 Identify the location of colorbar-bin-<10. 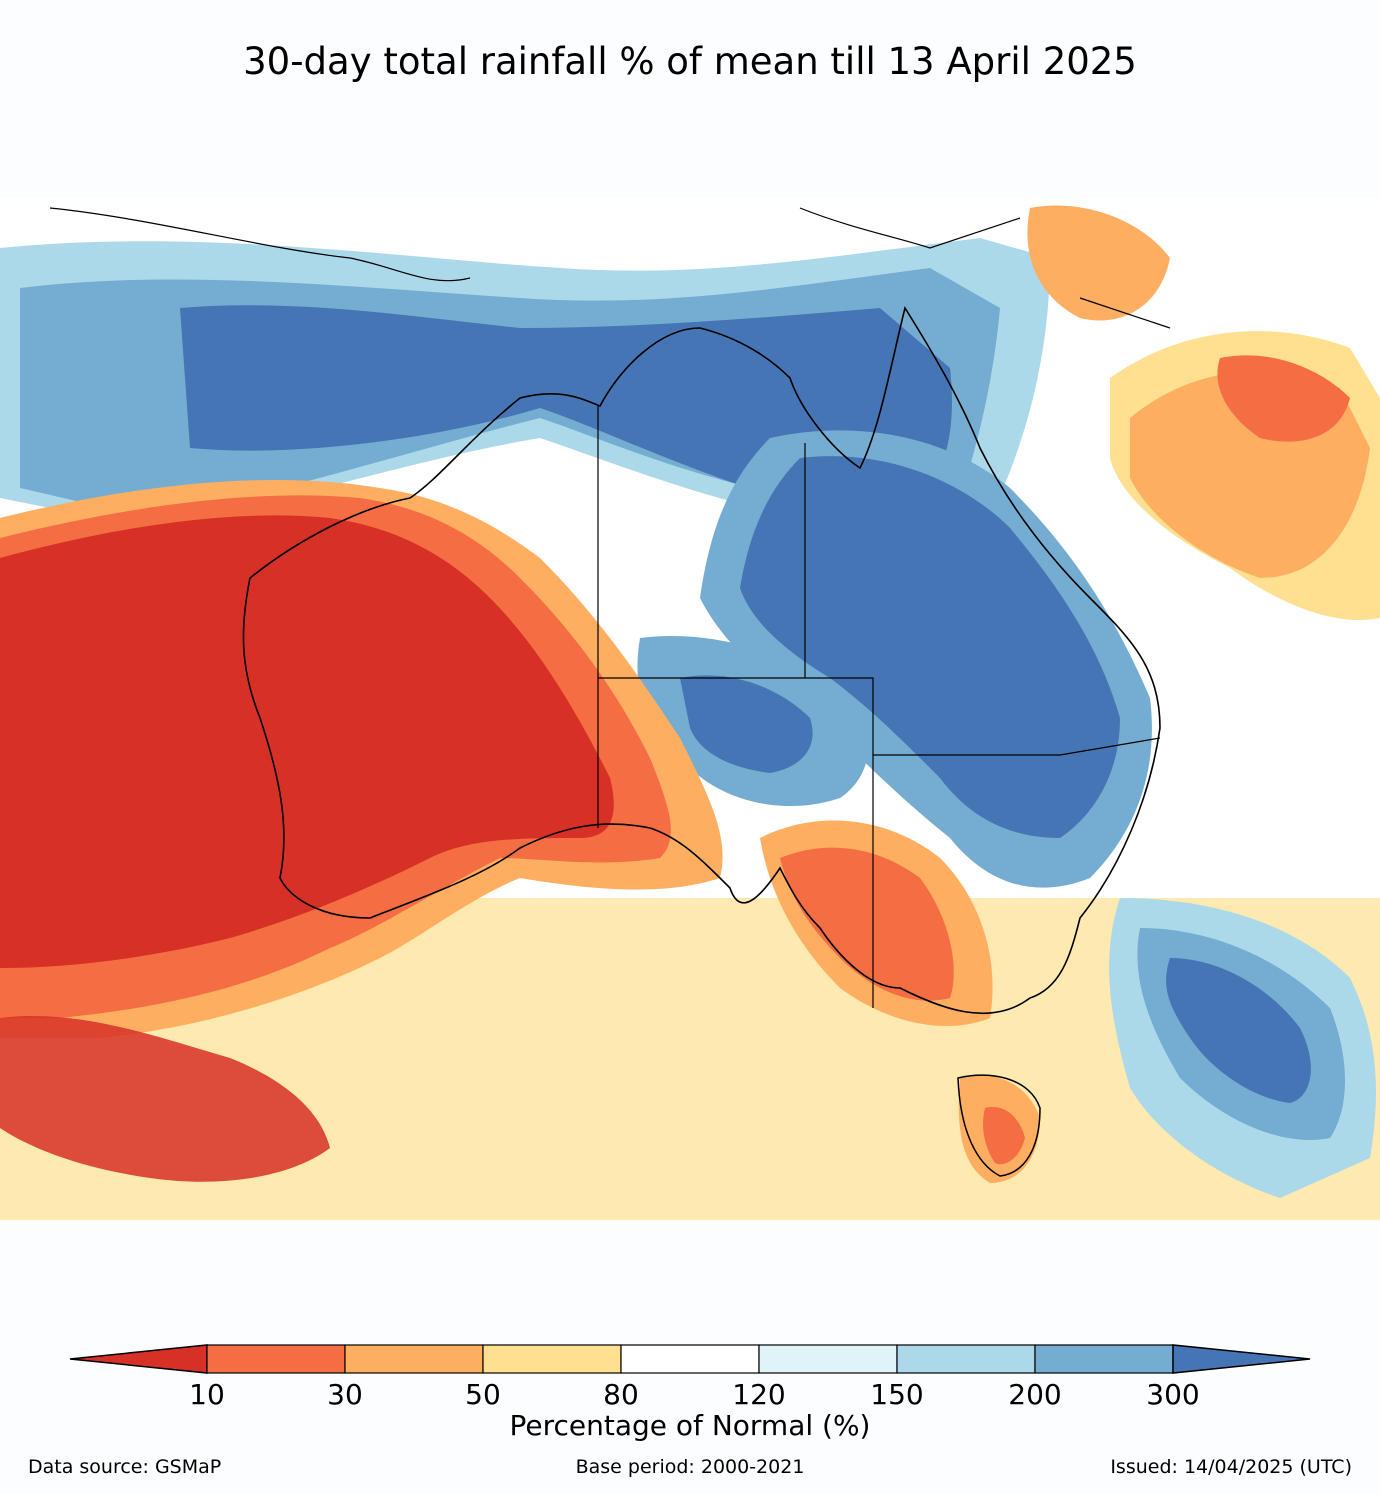
(138, 1359).